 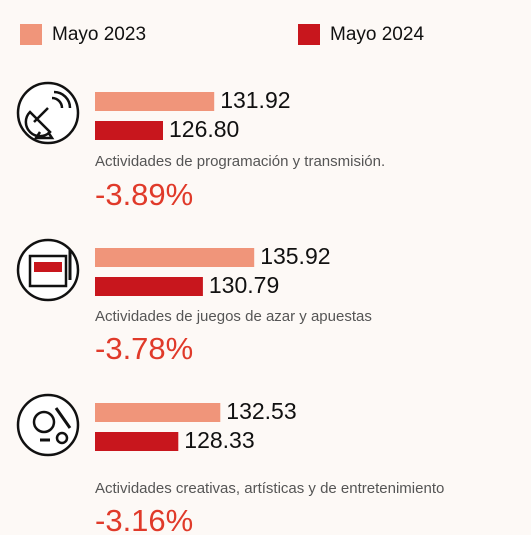 What do you see at coordinates (233, 316) in the screenshot?
I see `category-label: Actividades de juegos de azar y apuestas` at bounding box center [233, 316].